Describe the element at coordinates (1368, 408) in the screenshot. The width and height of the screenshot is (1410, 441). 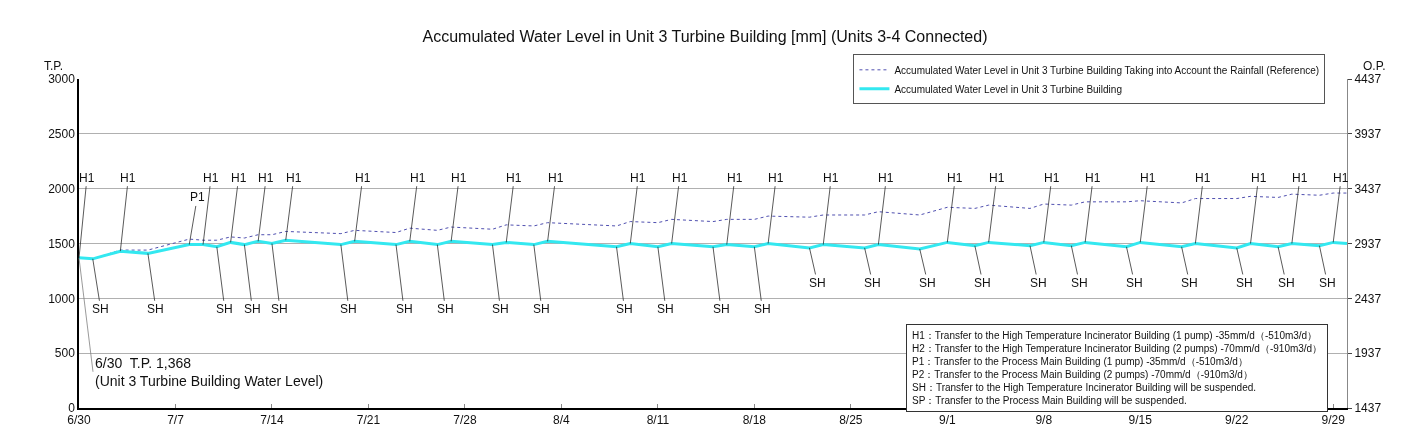
I see `y2-tick-label: 1437` at that location.